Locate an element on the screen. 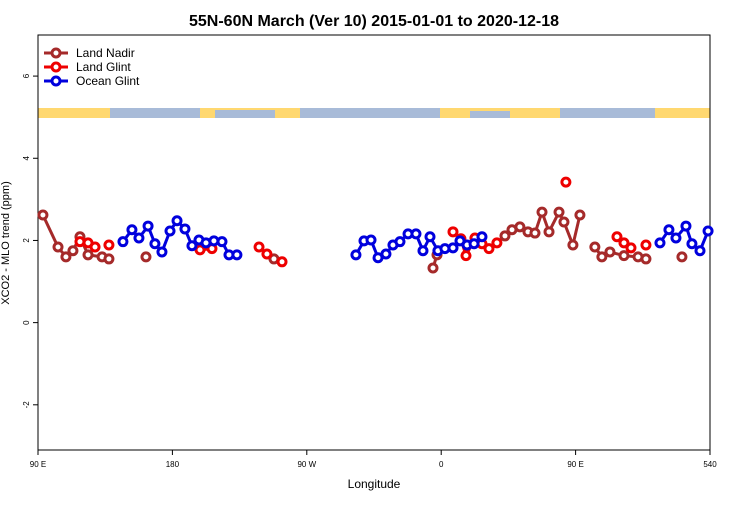  legend-label: Ocean Glint is located at coordinates (108, 81).